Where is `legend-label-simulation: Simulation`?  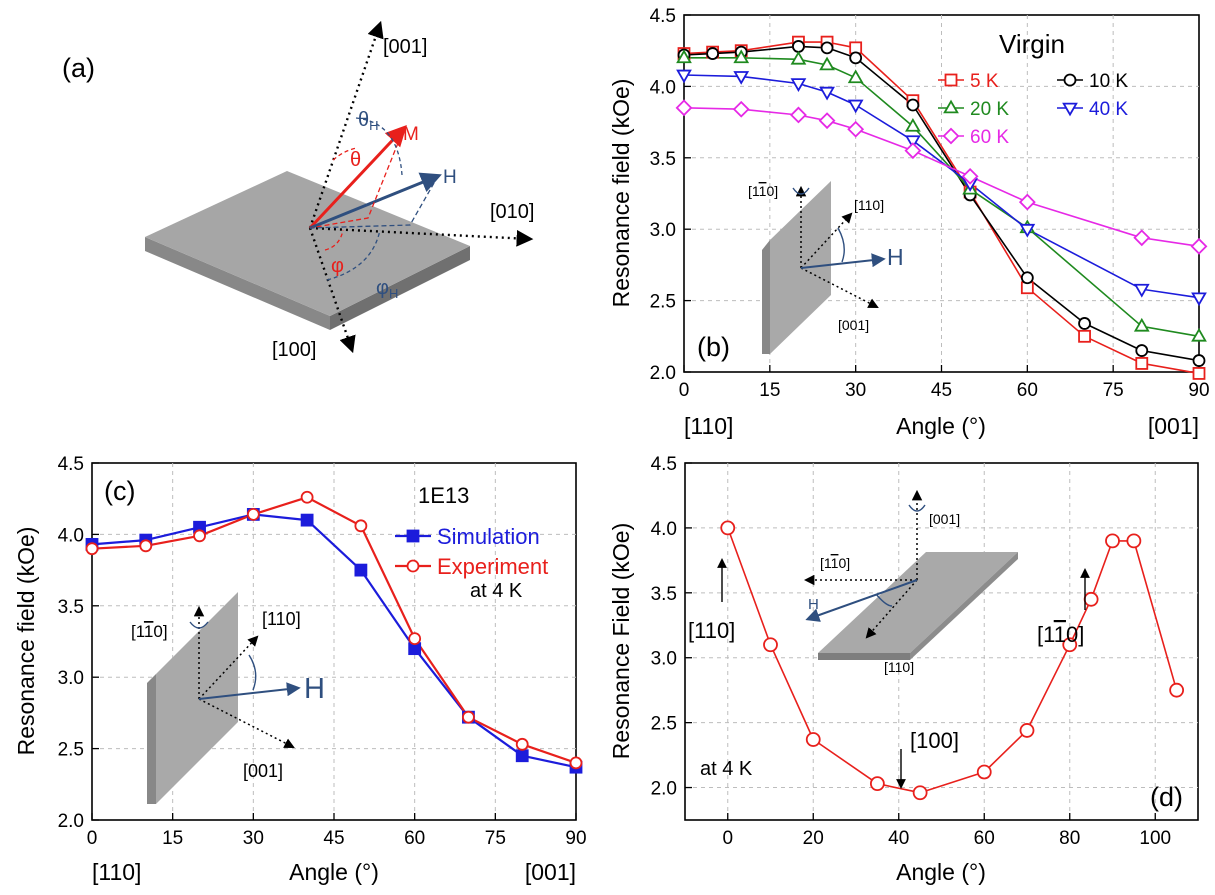 legend-label-simulation: Simulation is located at coordinates (488, 536).